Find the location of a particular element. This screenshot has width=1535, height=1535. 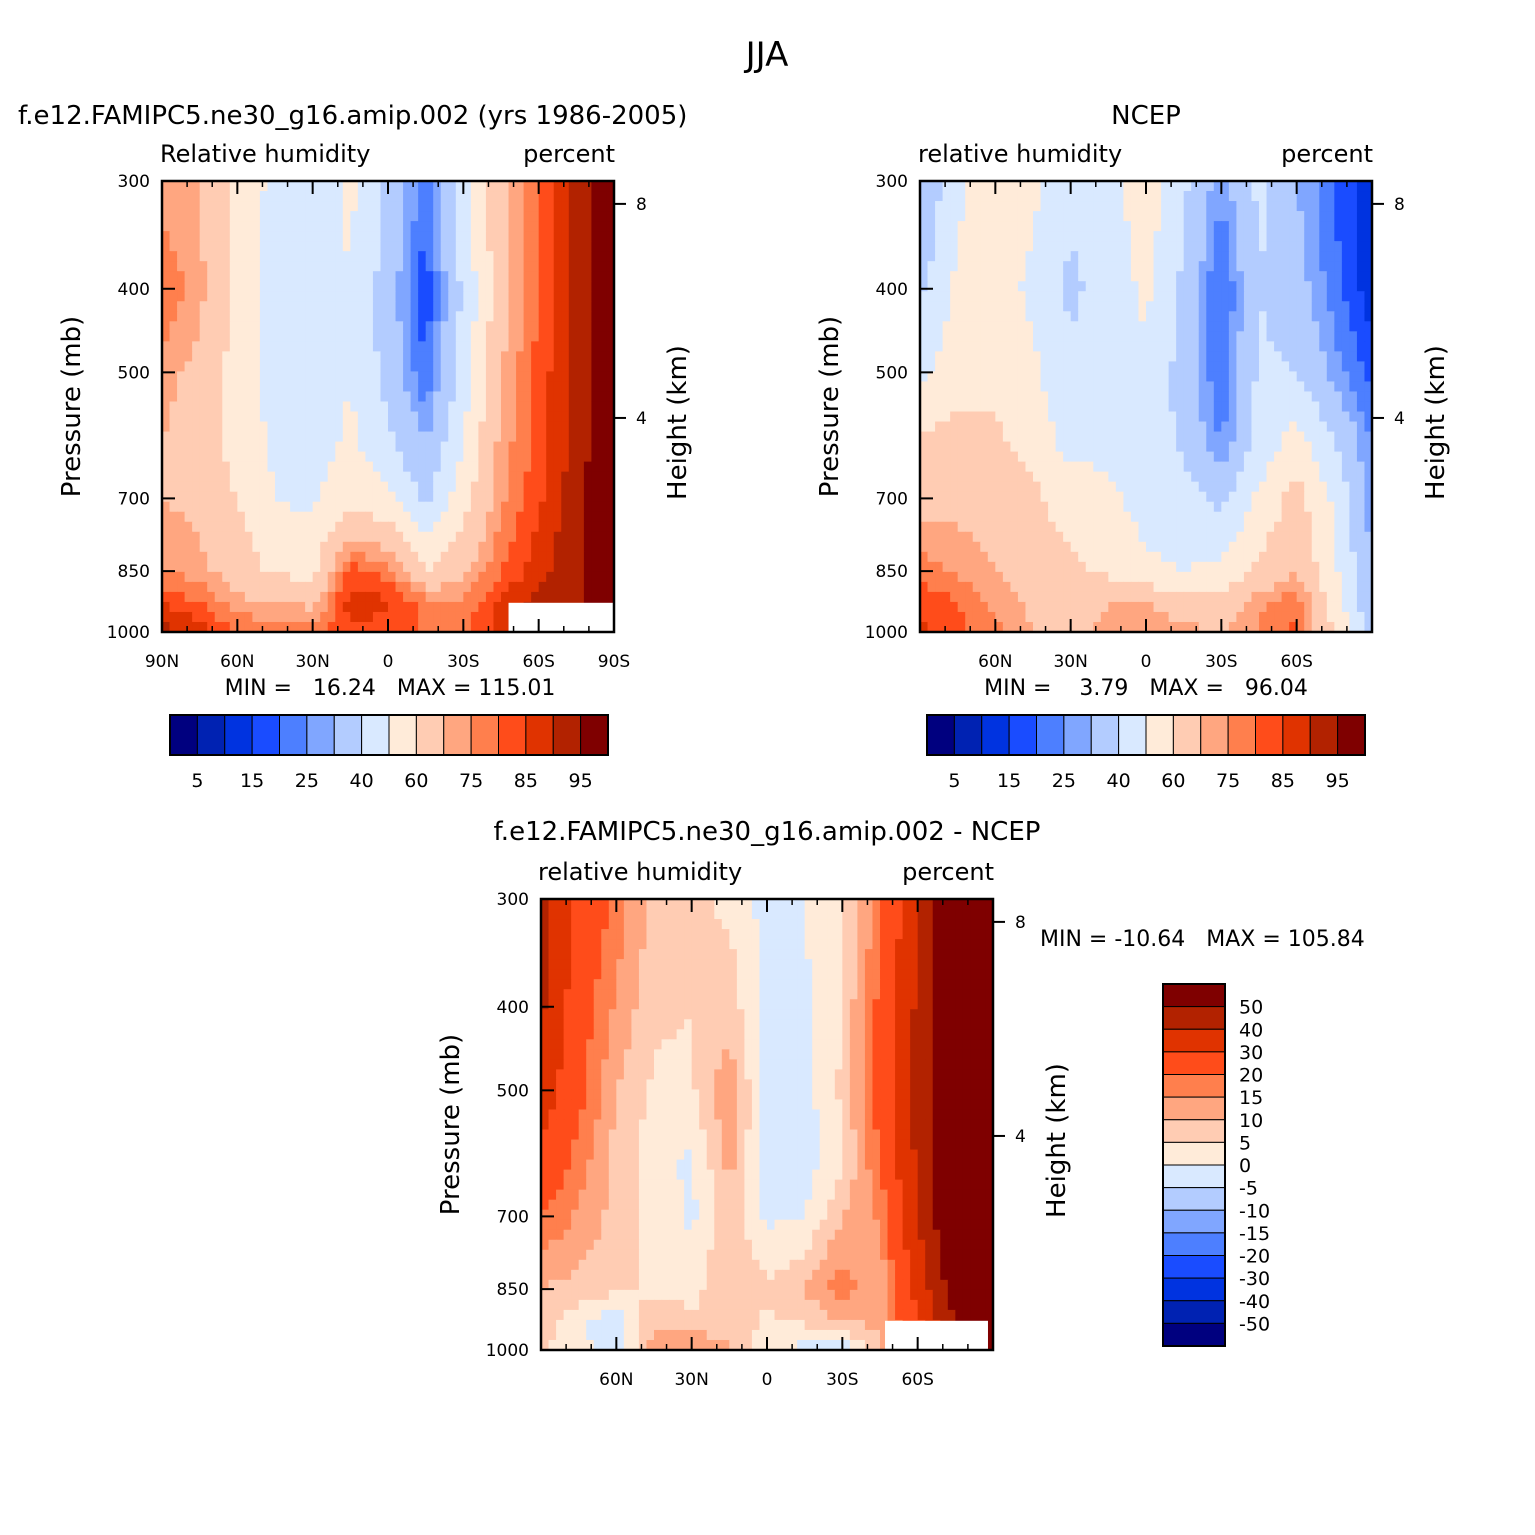

missing-data-region is located at coordinates (561, 617).